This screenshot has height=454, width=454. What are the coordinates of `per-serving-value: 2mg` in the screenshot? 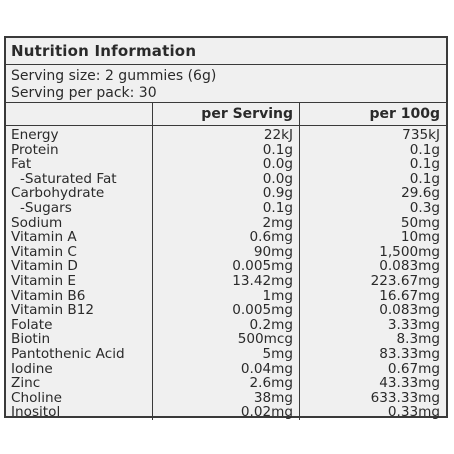 It's located at (277, 222).